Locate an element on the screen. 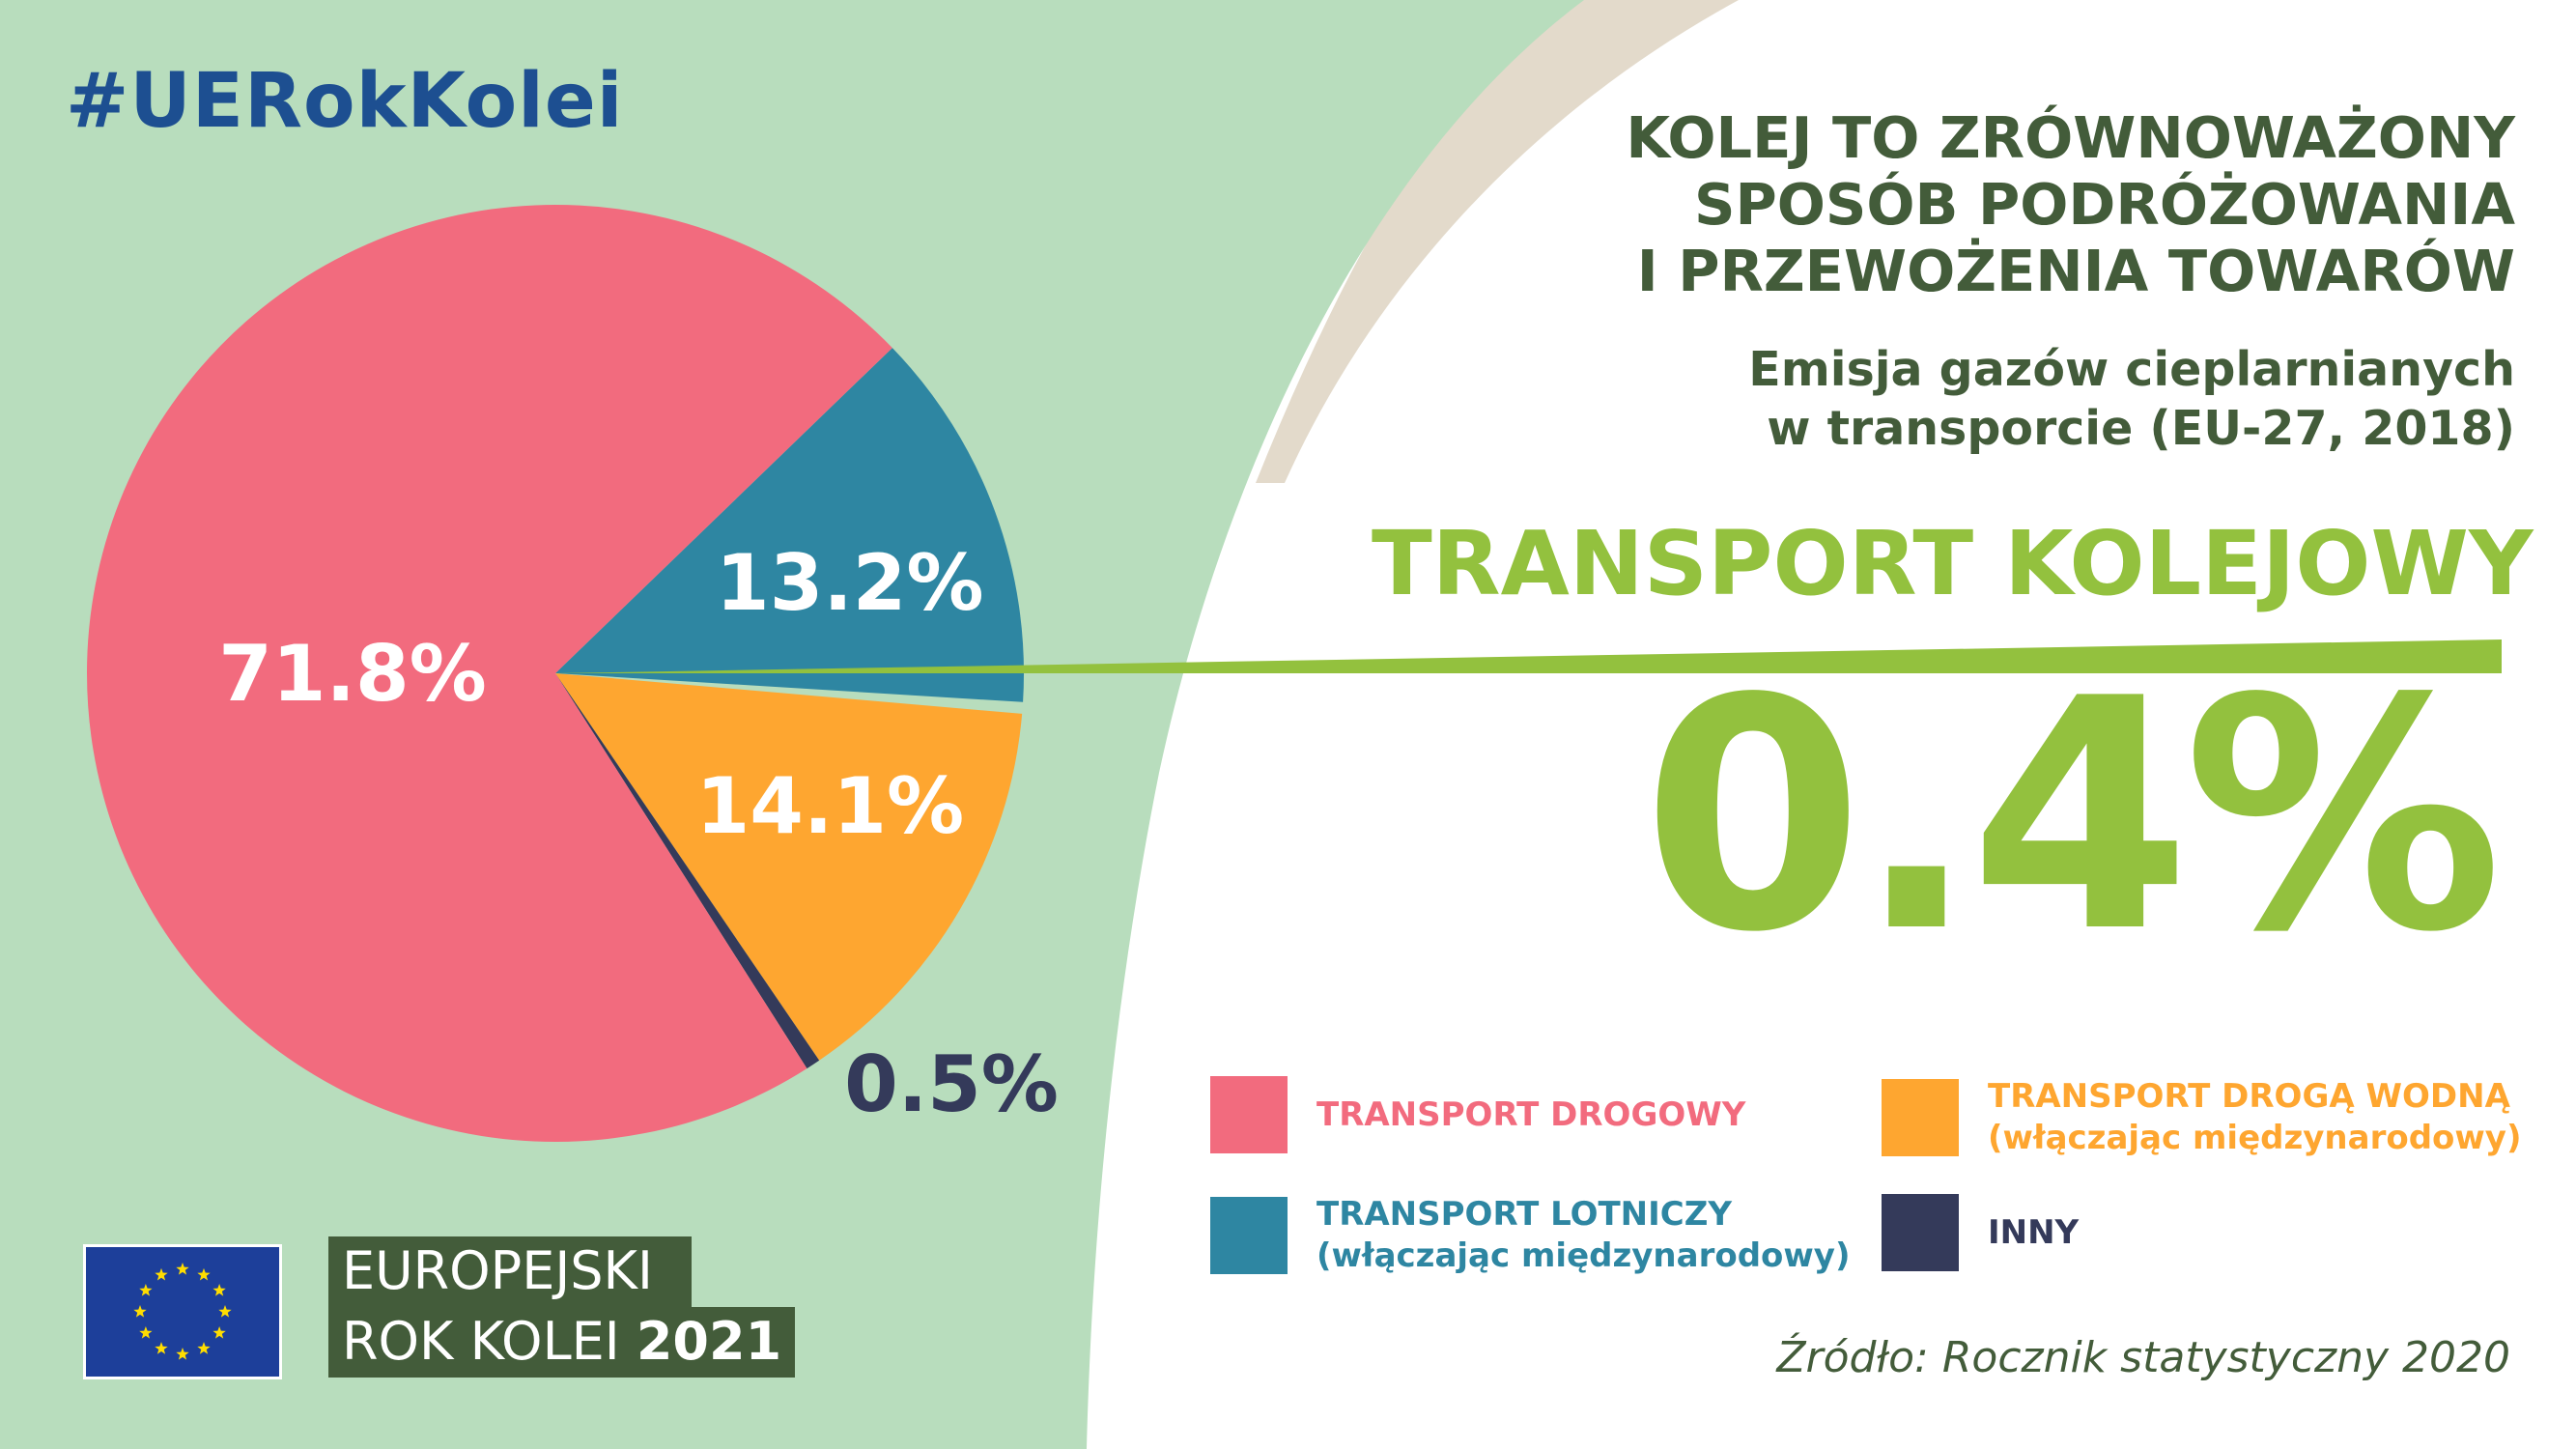 The height and width of the screenshot is (1449, 2576). legend-label: INNY is located at coordinates (2034, 1232).